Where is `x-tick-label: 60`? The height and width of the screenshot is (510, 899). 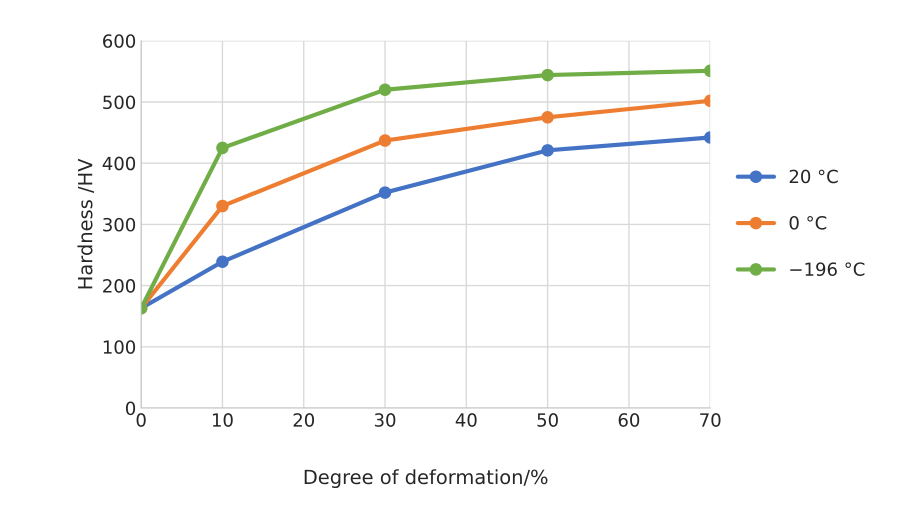
x-tick-label: 60 is located at coordinates (629, 420).